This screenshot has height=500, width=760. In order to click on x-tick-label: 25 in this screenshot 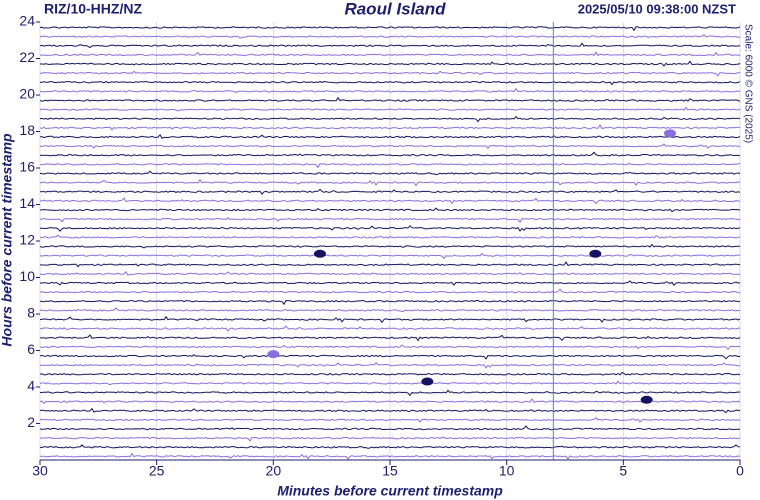, I will do `click(157, 471)`.